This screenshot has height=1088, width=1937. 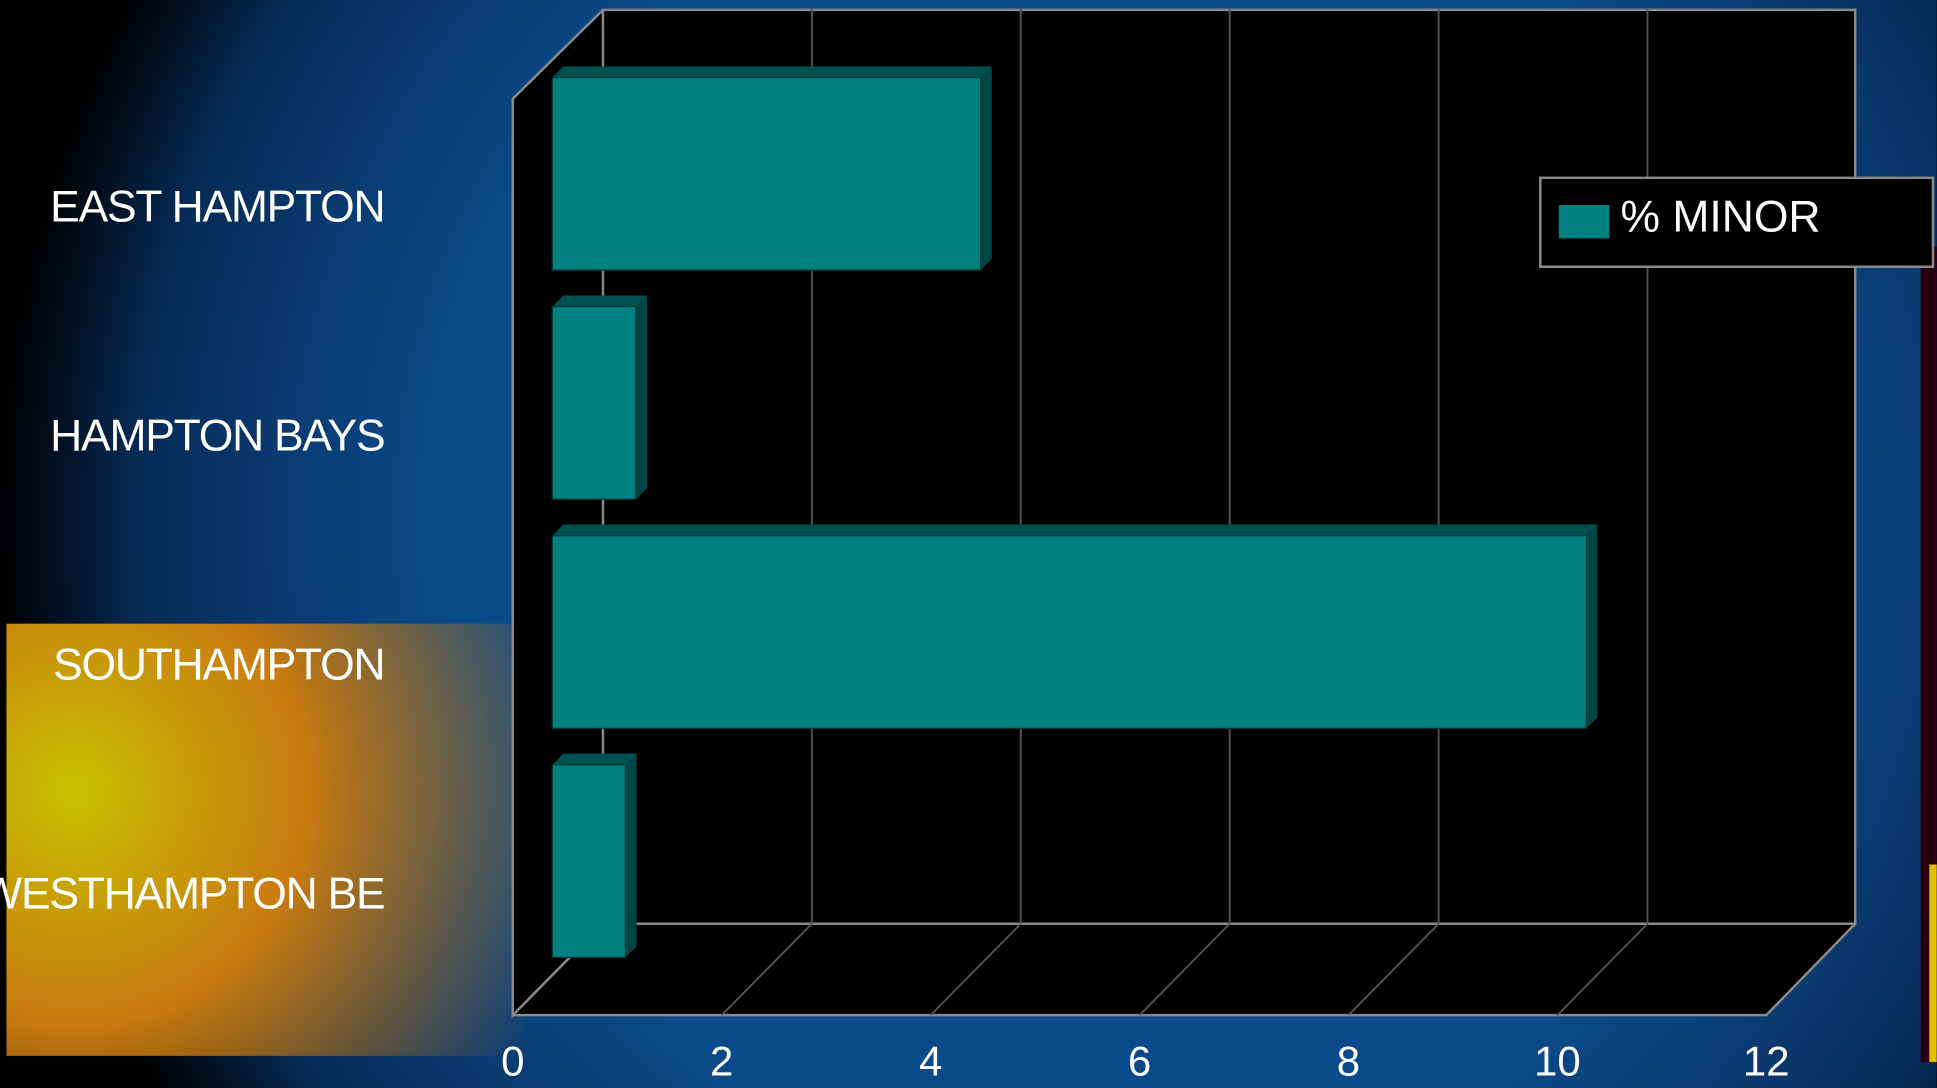 I want to click on legend-swatch, so click(x=1584, y=222).